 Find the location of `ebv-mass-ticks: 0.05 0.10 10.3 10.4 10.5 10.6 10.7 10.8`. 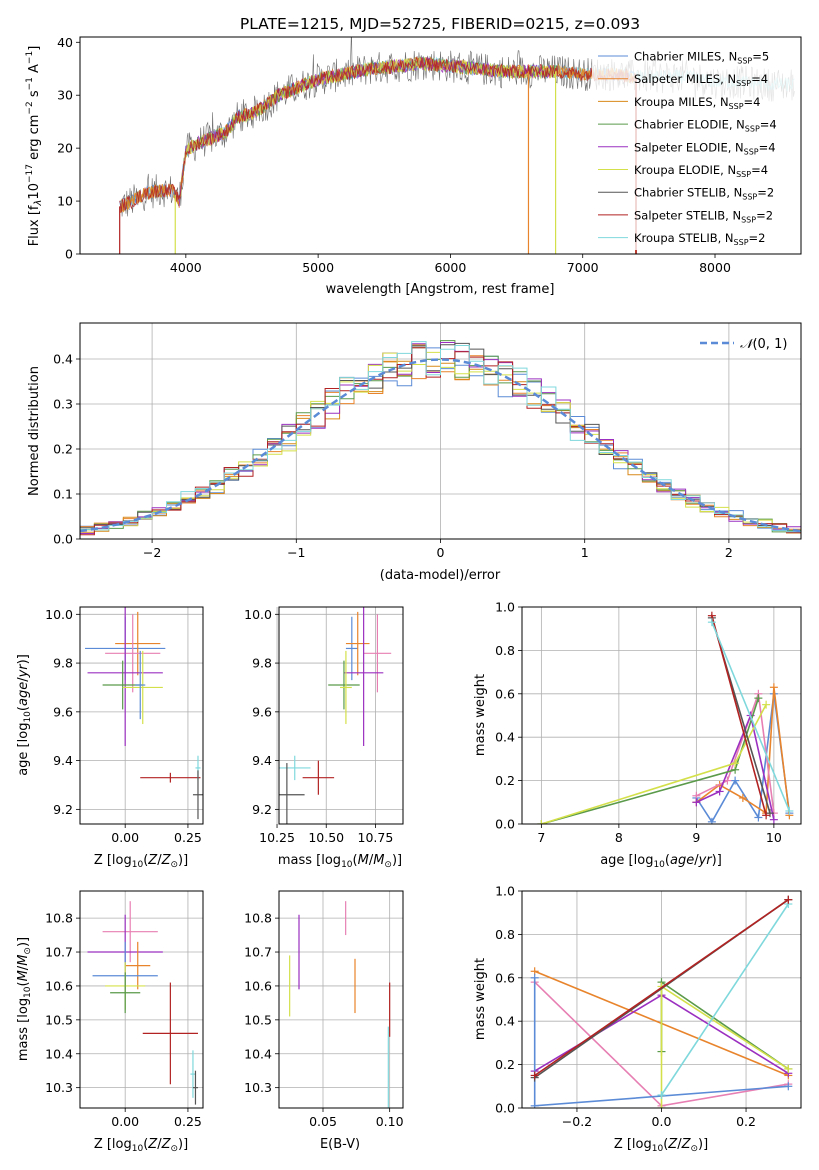

ebv-mass-ticks: 0.05 0.10 10.3 10.4 10.5 10.6 10.7 10.8 is located at coordinates (323, 1020).